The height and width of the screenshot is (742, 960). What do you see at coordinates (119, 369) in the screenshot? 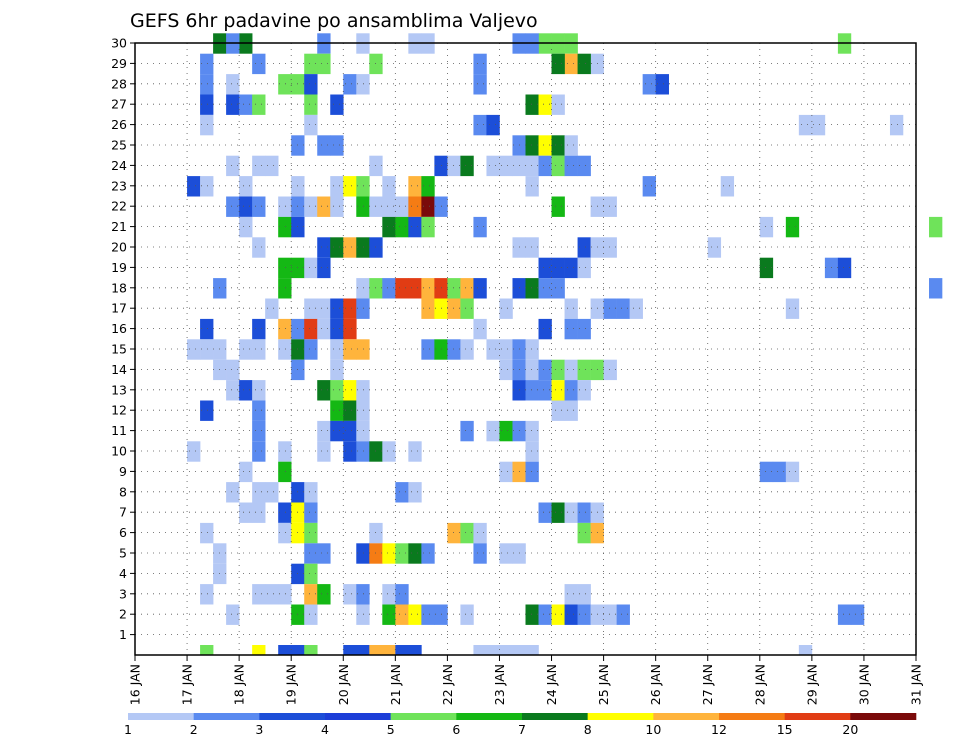
I see `y-tick-label: 14` at bounding box center [119, 369].